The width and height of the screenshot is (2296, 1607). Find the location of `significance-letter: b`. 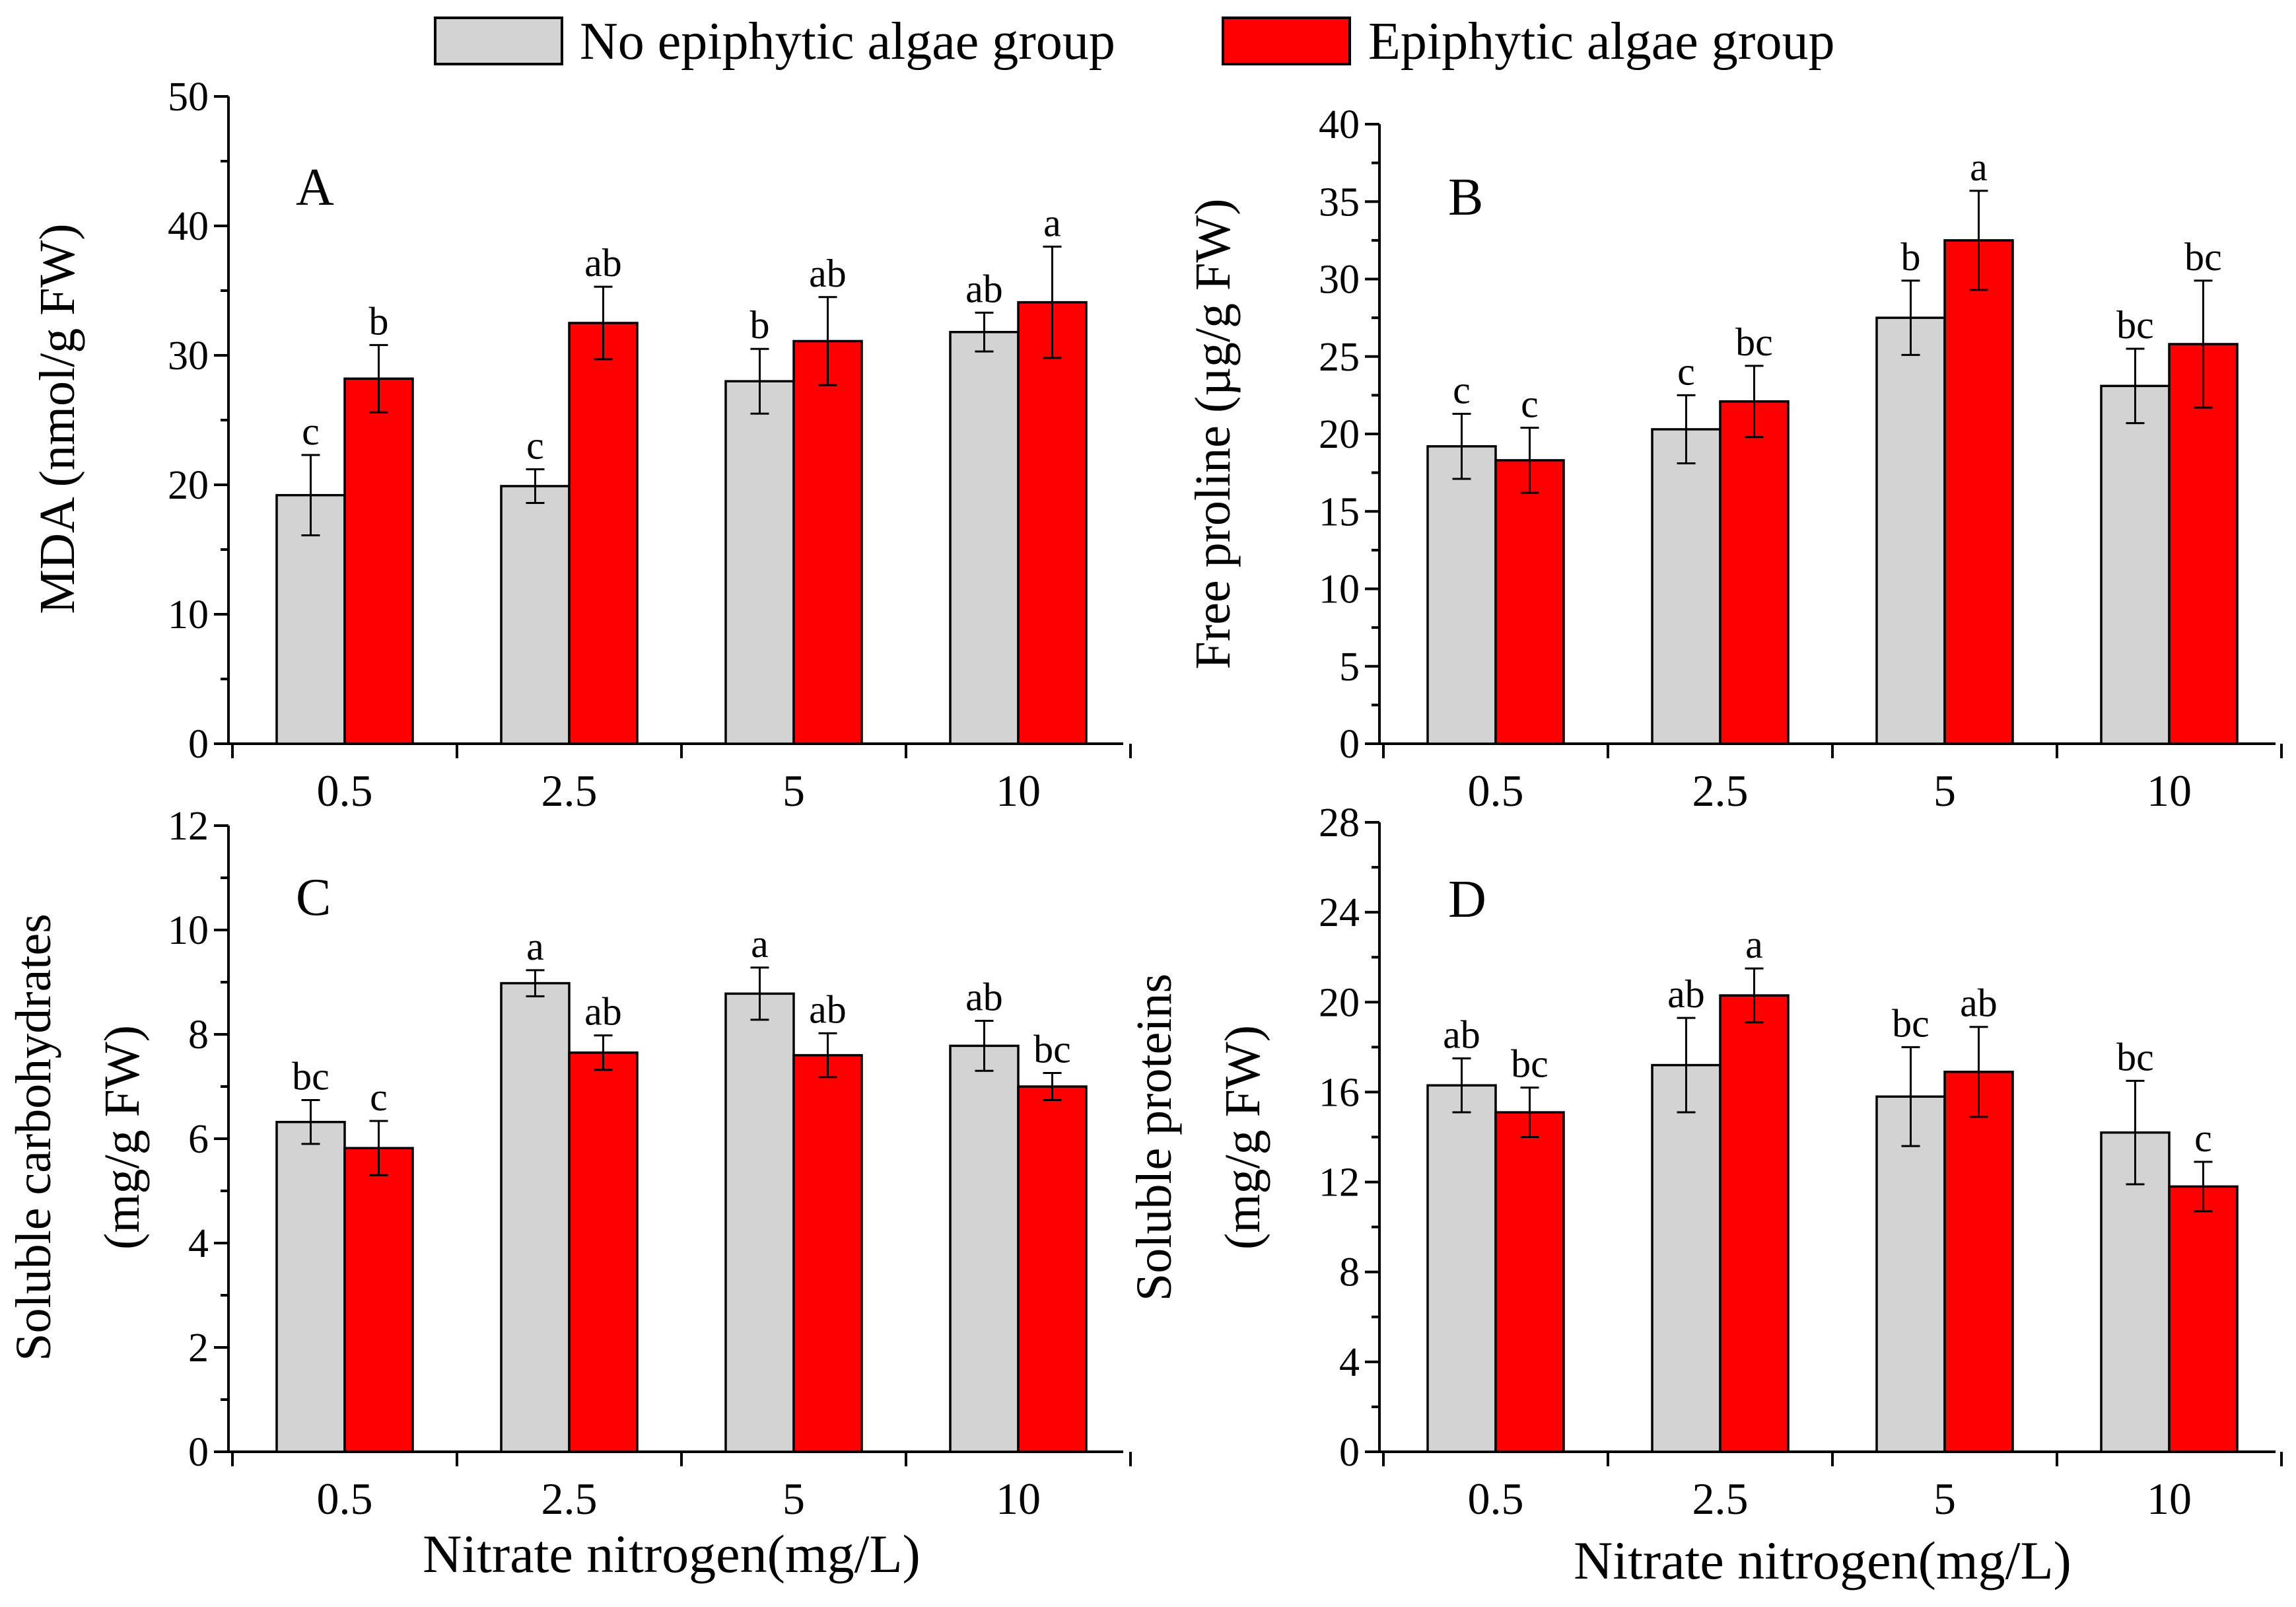

significance-letter: b is located at coordinates (379, 321).